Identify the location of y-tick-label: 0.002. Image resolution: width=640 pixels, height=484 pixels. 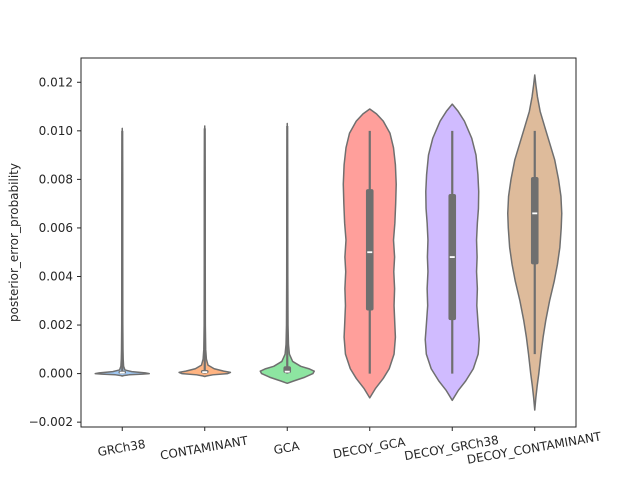
(56, 325).